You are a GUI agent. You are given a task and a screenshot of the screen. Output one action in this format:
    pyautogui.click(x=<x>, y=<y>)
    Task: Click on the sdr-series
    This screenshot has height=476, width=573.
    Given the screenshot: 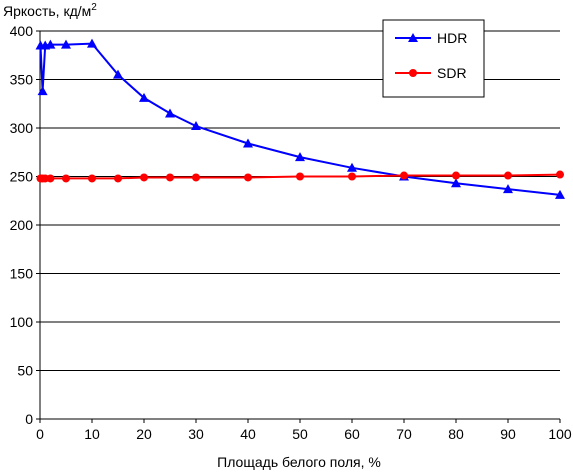 What is the action you would take?
    pyautogui.click(x=300, y=176)
    